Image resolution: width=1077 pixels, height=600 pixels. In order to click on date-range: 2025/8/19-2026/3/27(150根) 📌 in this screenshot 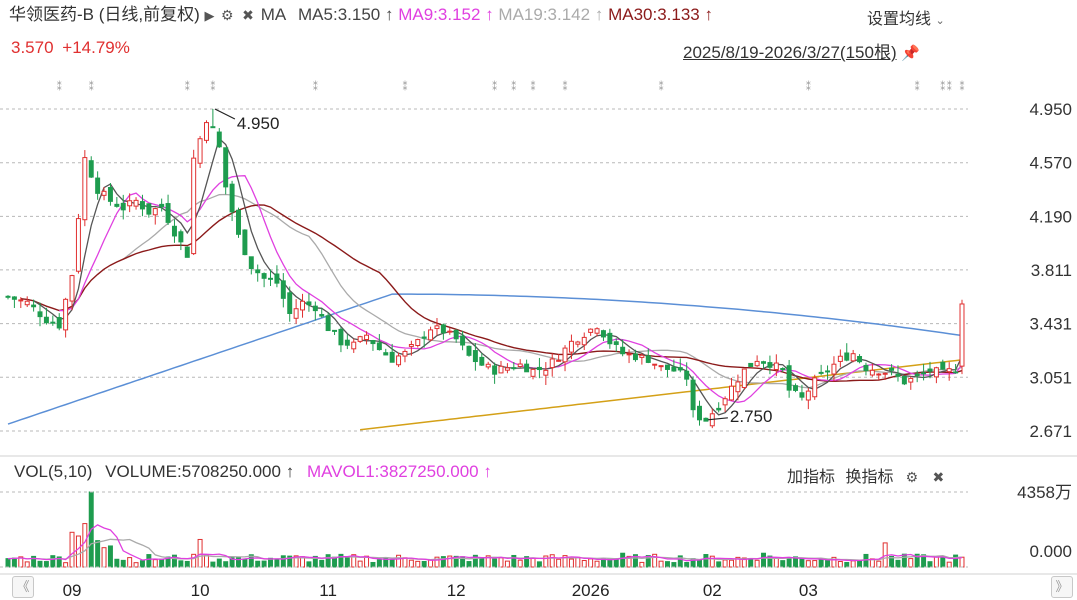, I will do `click(801, 50)`.